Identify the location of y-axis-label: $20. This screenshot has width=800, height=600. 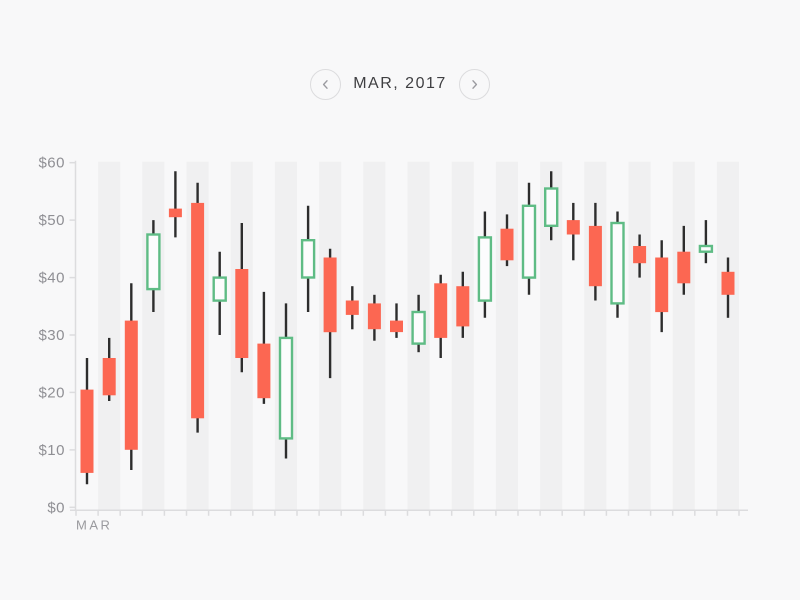
(51, 392).